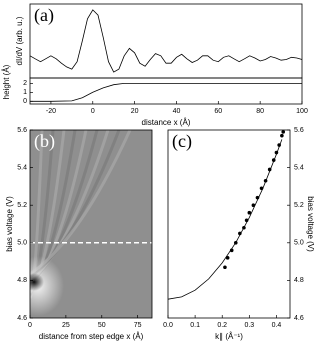  What do you see at coordinates (37, 282) in the screenshot?
I see `heatmap-dark` at bounding box center [37, 282].